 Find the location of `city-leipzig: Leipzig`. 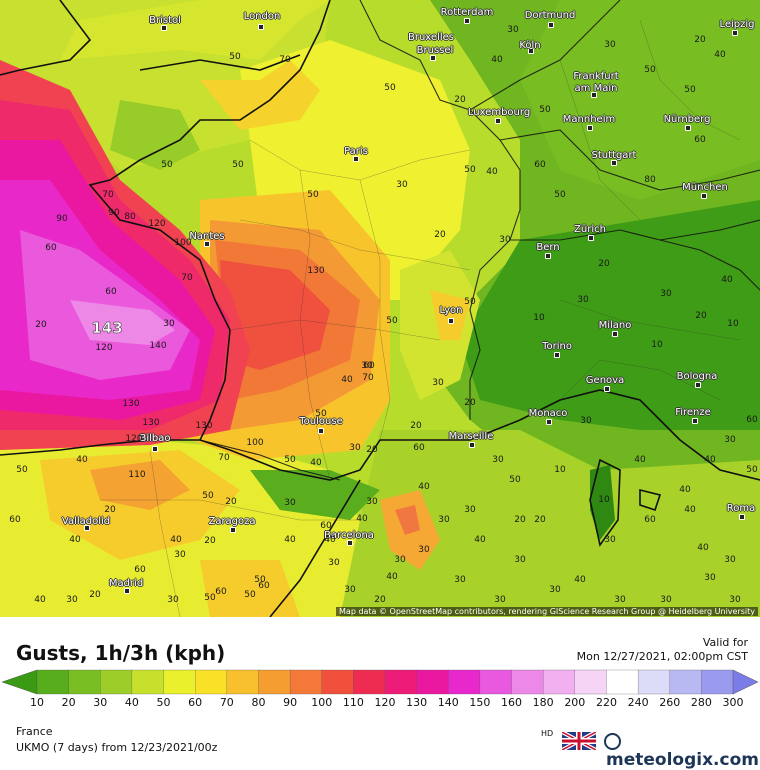

city-leipzig: Leipzig is located at coordinates (737, 24).